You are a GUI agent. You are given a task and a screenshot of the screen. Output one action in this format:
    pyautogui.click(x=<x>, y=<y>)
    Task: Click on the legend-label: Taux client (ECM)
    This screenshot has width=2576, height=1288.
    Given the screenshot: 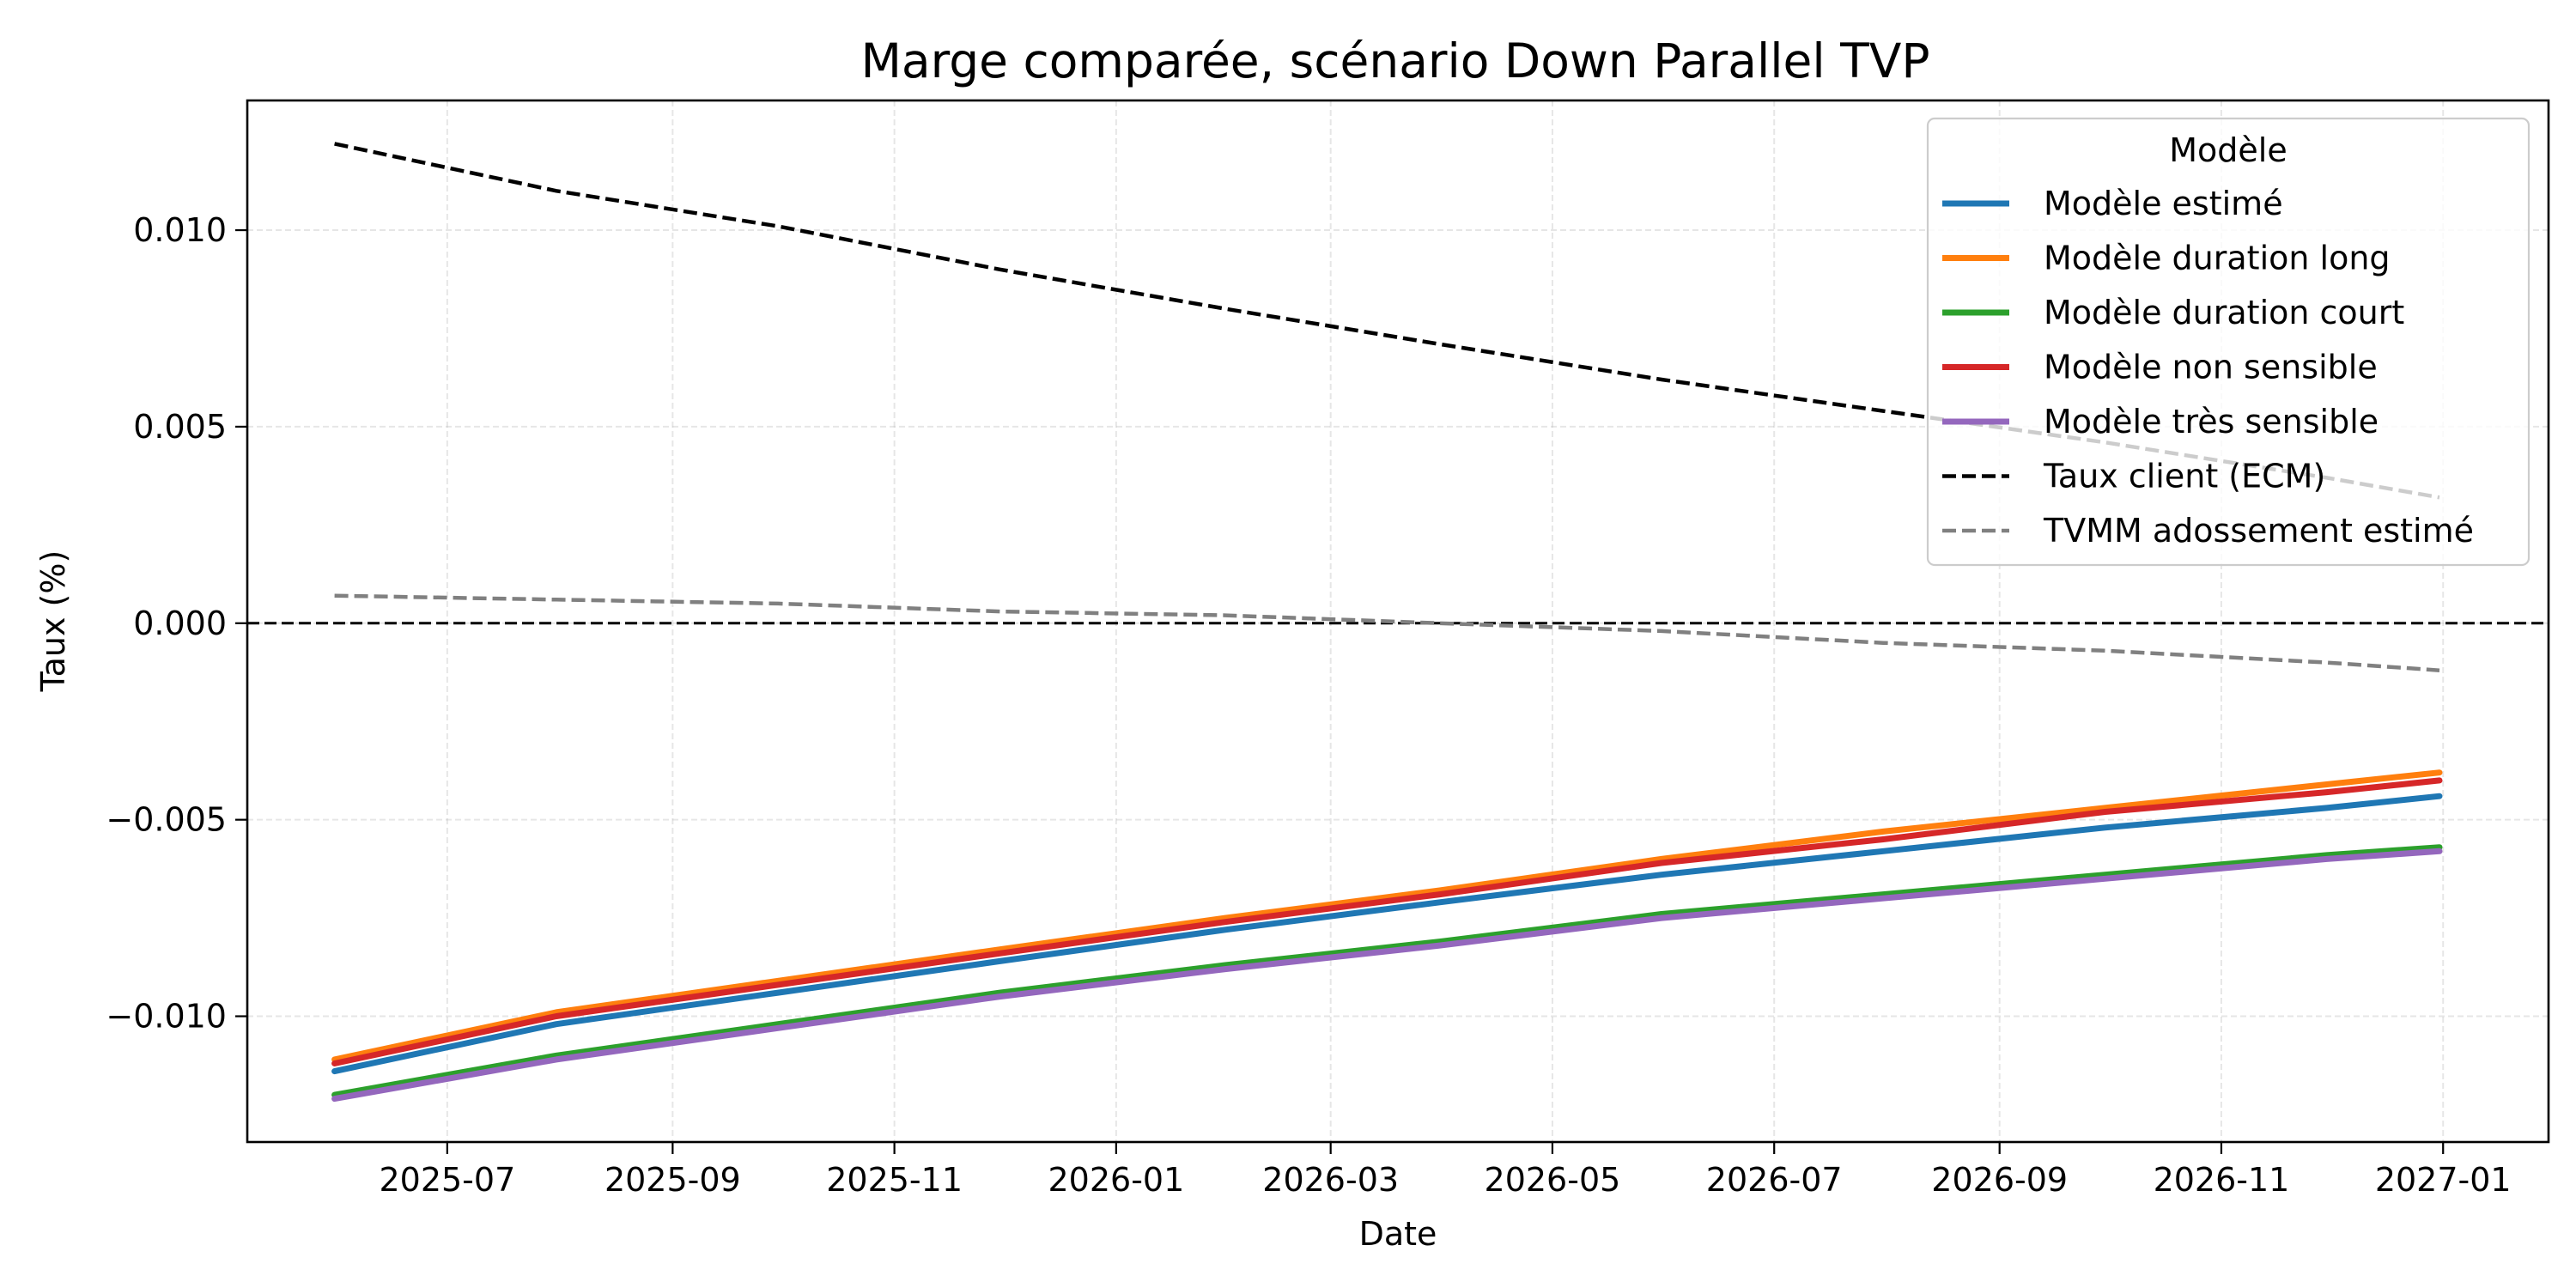 What is the action you would take?
    pyautogui.click(x=2184, y=477)
    